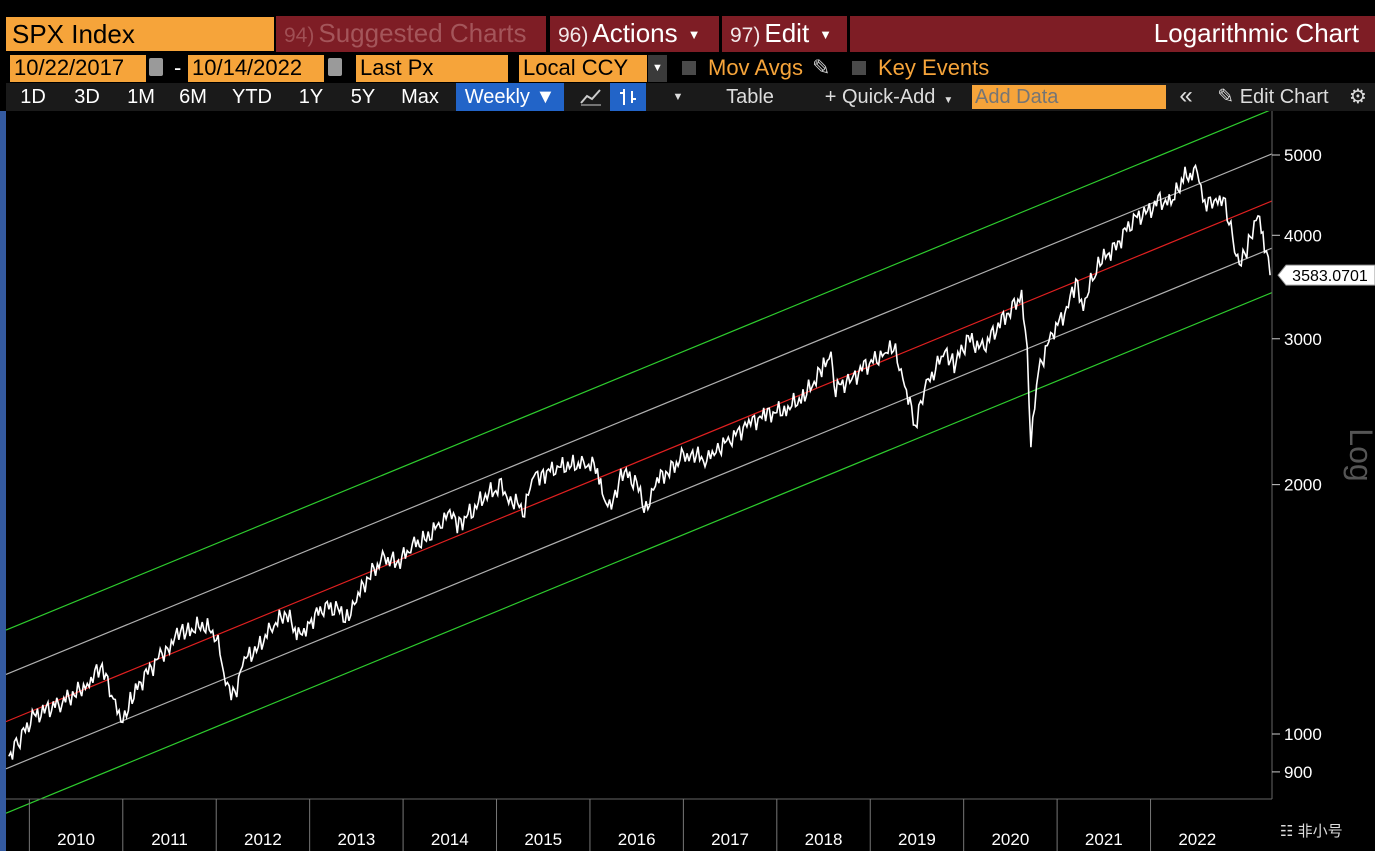 The image size is (1375, 851). Describe the element at coordinates (252, 97) in the screenshot. I see `period-tab: YTD` at that location.